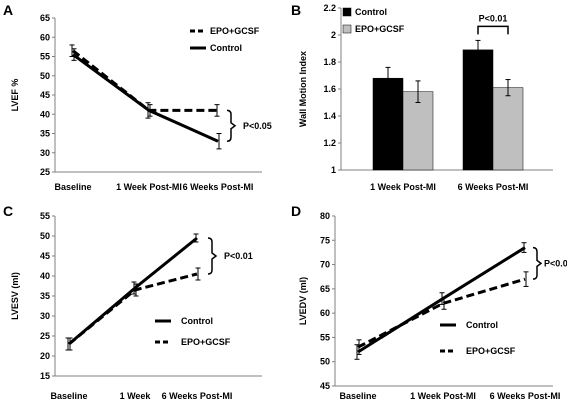 Image resolution: width=567 pixels, height=403 pixels. What do you see at coordinates (15, 95) in the screenshot?
I see `y-axis-label: LVEF %` at bounding box center [15, 95].